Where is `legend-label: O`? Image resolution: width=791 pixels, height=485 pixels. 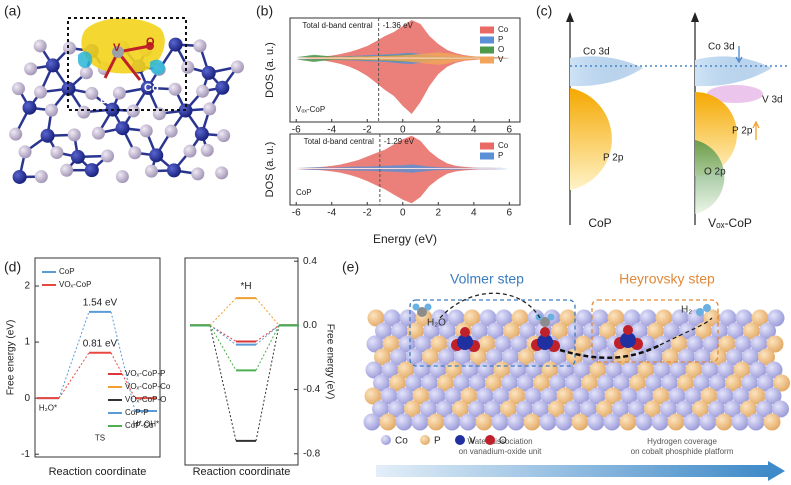
legend-label: O is located at coordinates (503, 441).